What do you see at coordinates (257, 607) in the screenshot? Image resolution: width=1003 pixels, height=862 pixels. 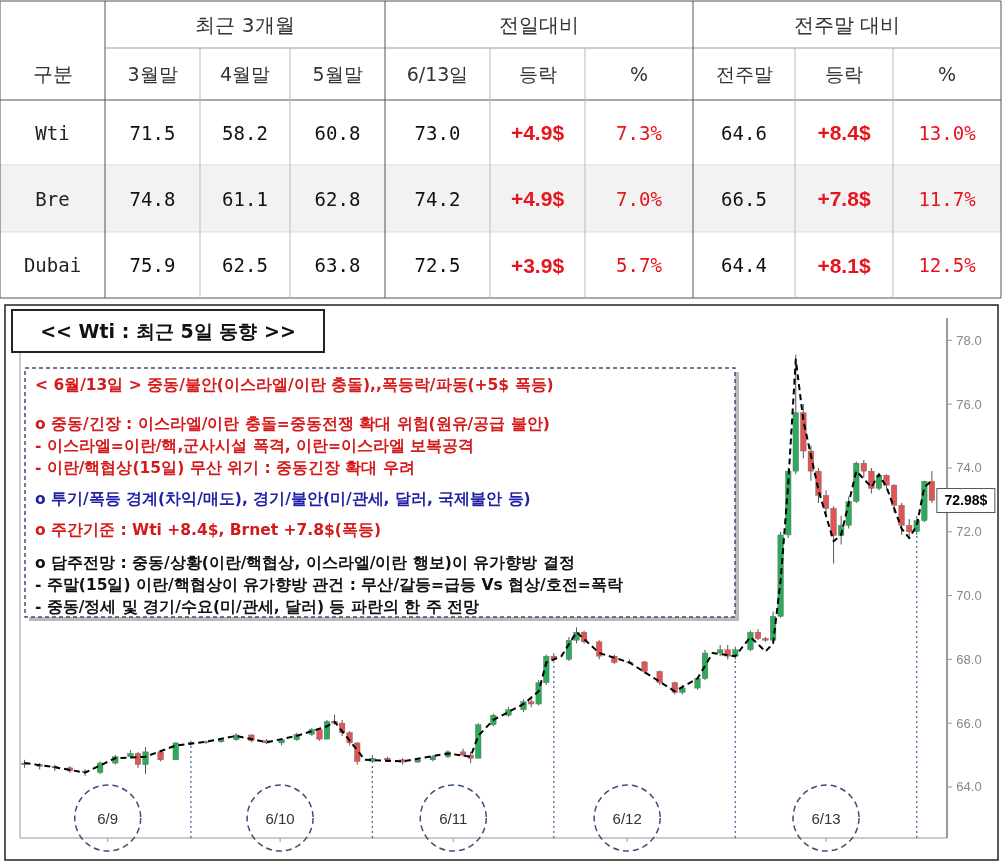 I see `annotation: - 중동/정세 및 경기/수요(미/관세, 달러) 등 파란의 한 주 전망` at bounding box center [257, 607].